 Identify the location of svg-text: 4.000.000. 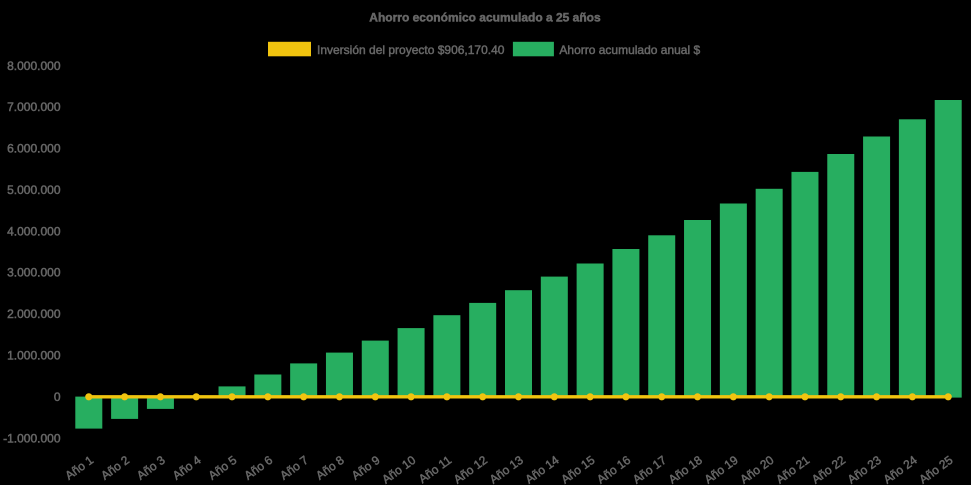
(34, 231).